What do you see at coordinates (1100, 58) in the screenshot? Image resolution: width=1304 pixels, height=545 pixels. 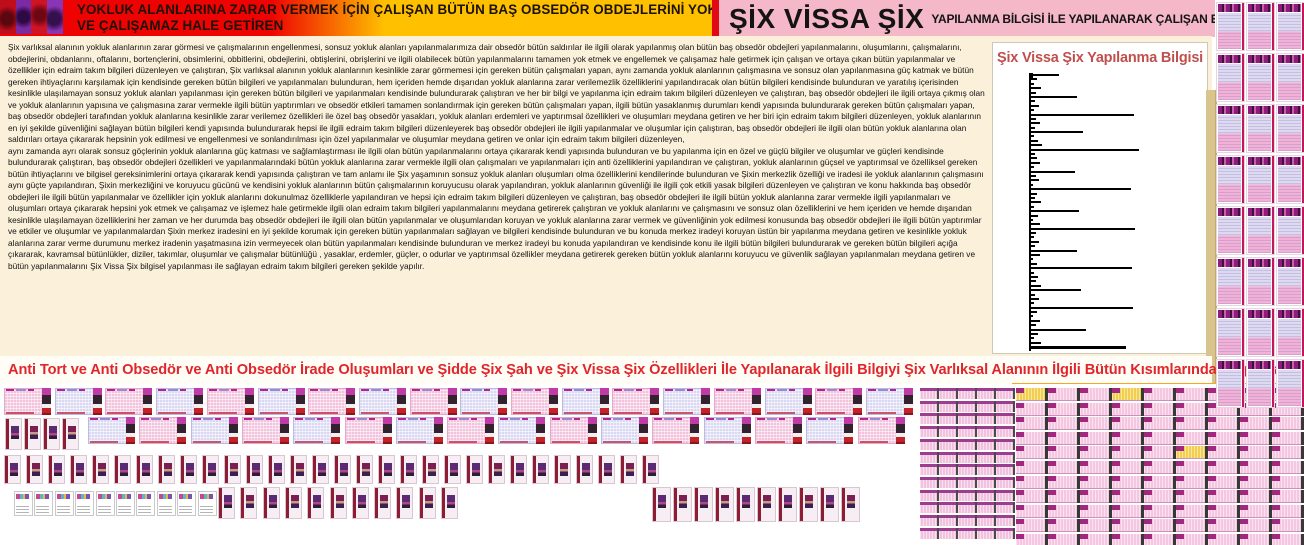 I see `chart-title: Şix Vissa Şix Yapılanma Bilgisi` at bounding box center [1100, 58].